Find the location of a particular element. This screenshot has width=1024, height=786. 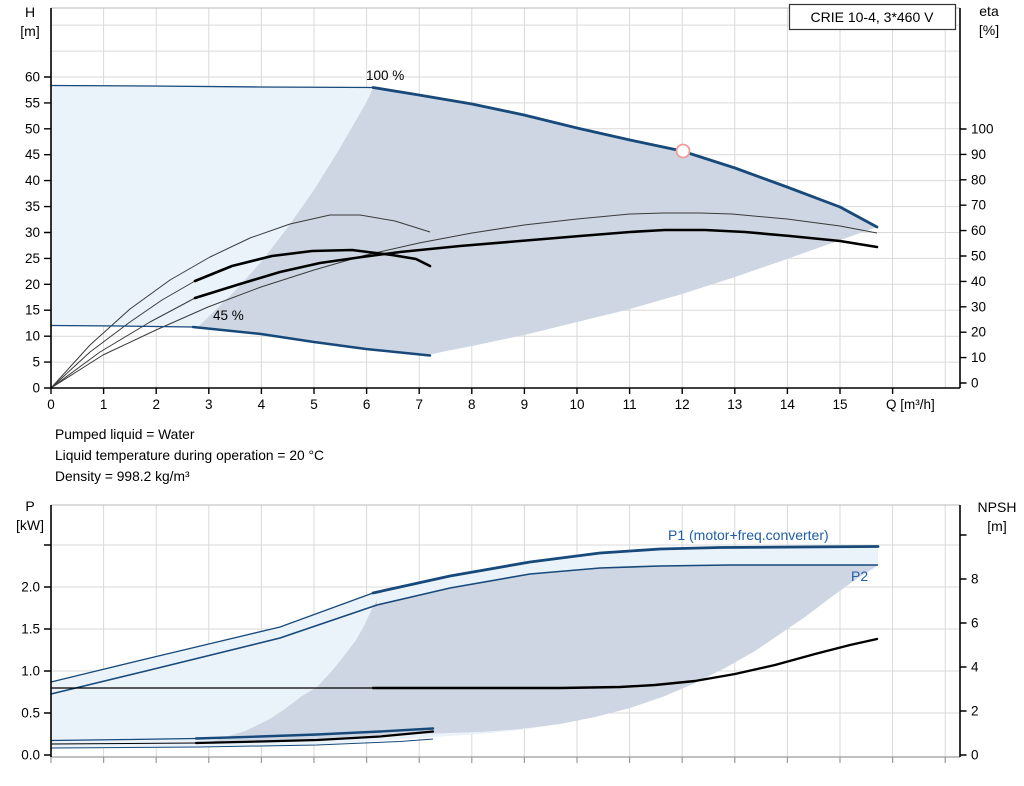

q-axis-unit: Q [m³/h] is located at coordinates (910, 404).